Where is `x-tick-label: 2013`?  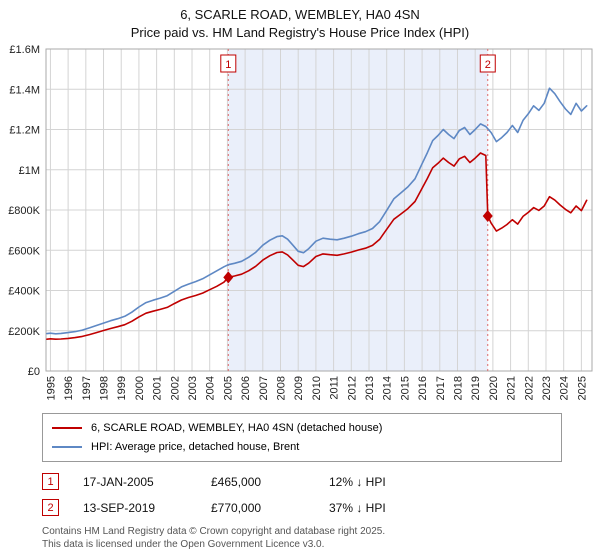
x-tick-label: 2013 is located at coordinates (370, 388).